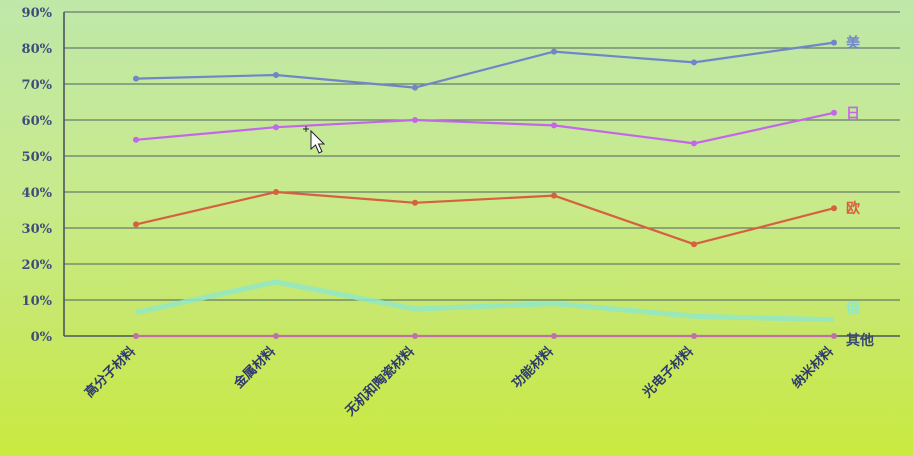 This screenshot has height=456, width=913. Describe the element at coordinates (853, 208) in the screenshot. I see `series-label: 欧` at that location.